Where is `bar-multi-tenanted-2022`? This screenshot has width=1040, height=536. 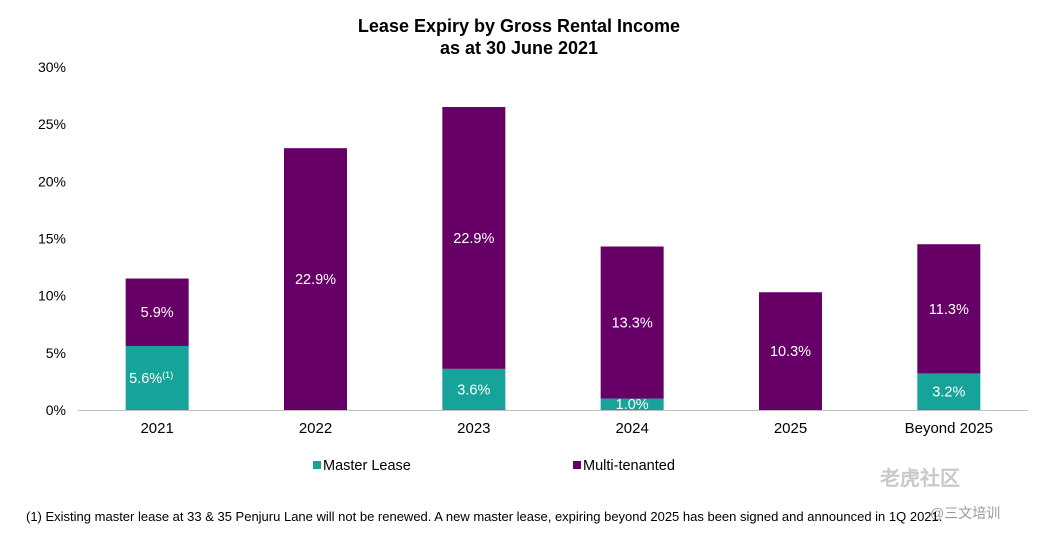
bar-multi-tenanted-2022 is located at coordinates (315, 279).